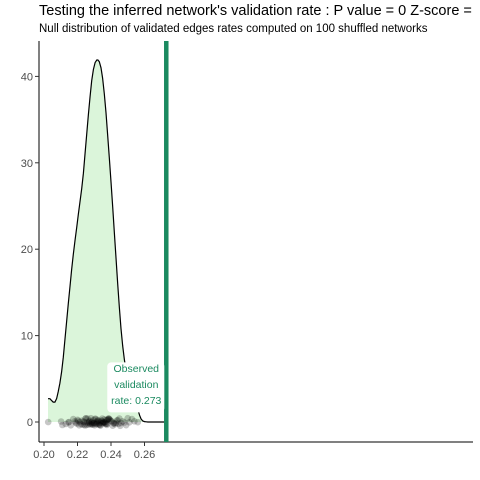 Image resolution: width=480 pixels, height=480 pixels. I want to click on y-tick-label: 10, so click(27, 337).